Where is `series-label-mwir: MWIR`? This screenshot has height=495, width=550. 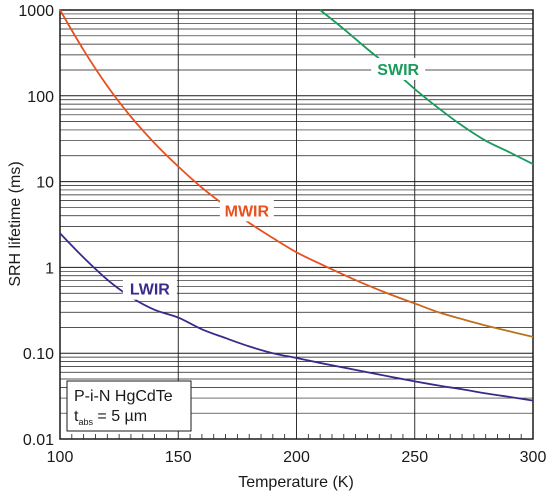 series-label-mwir: MWIR is located at coordinates (247, 211).